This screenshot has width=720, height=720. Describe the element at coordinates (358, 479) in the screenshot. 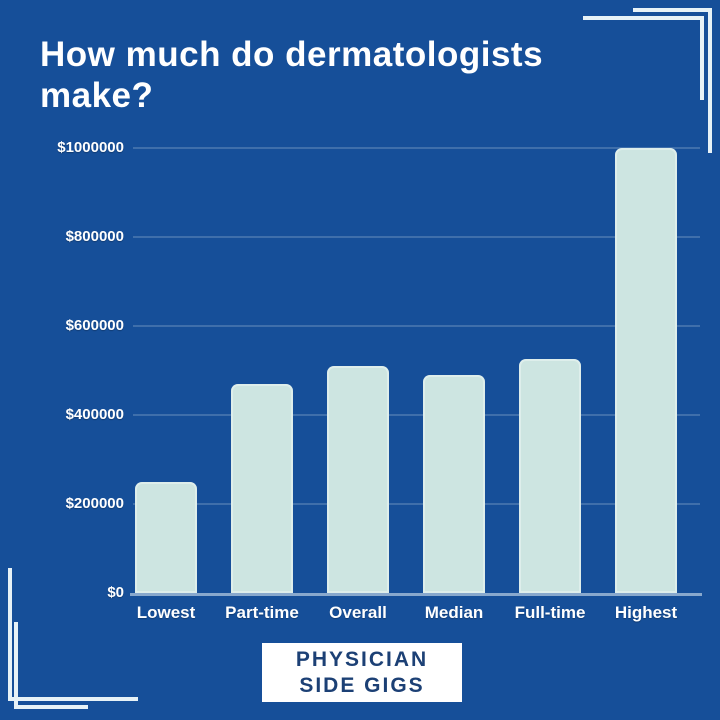

I see `bar-overall` at that location.